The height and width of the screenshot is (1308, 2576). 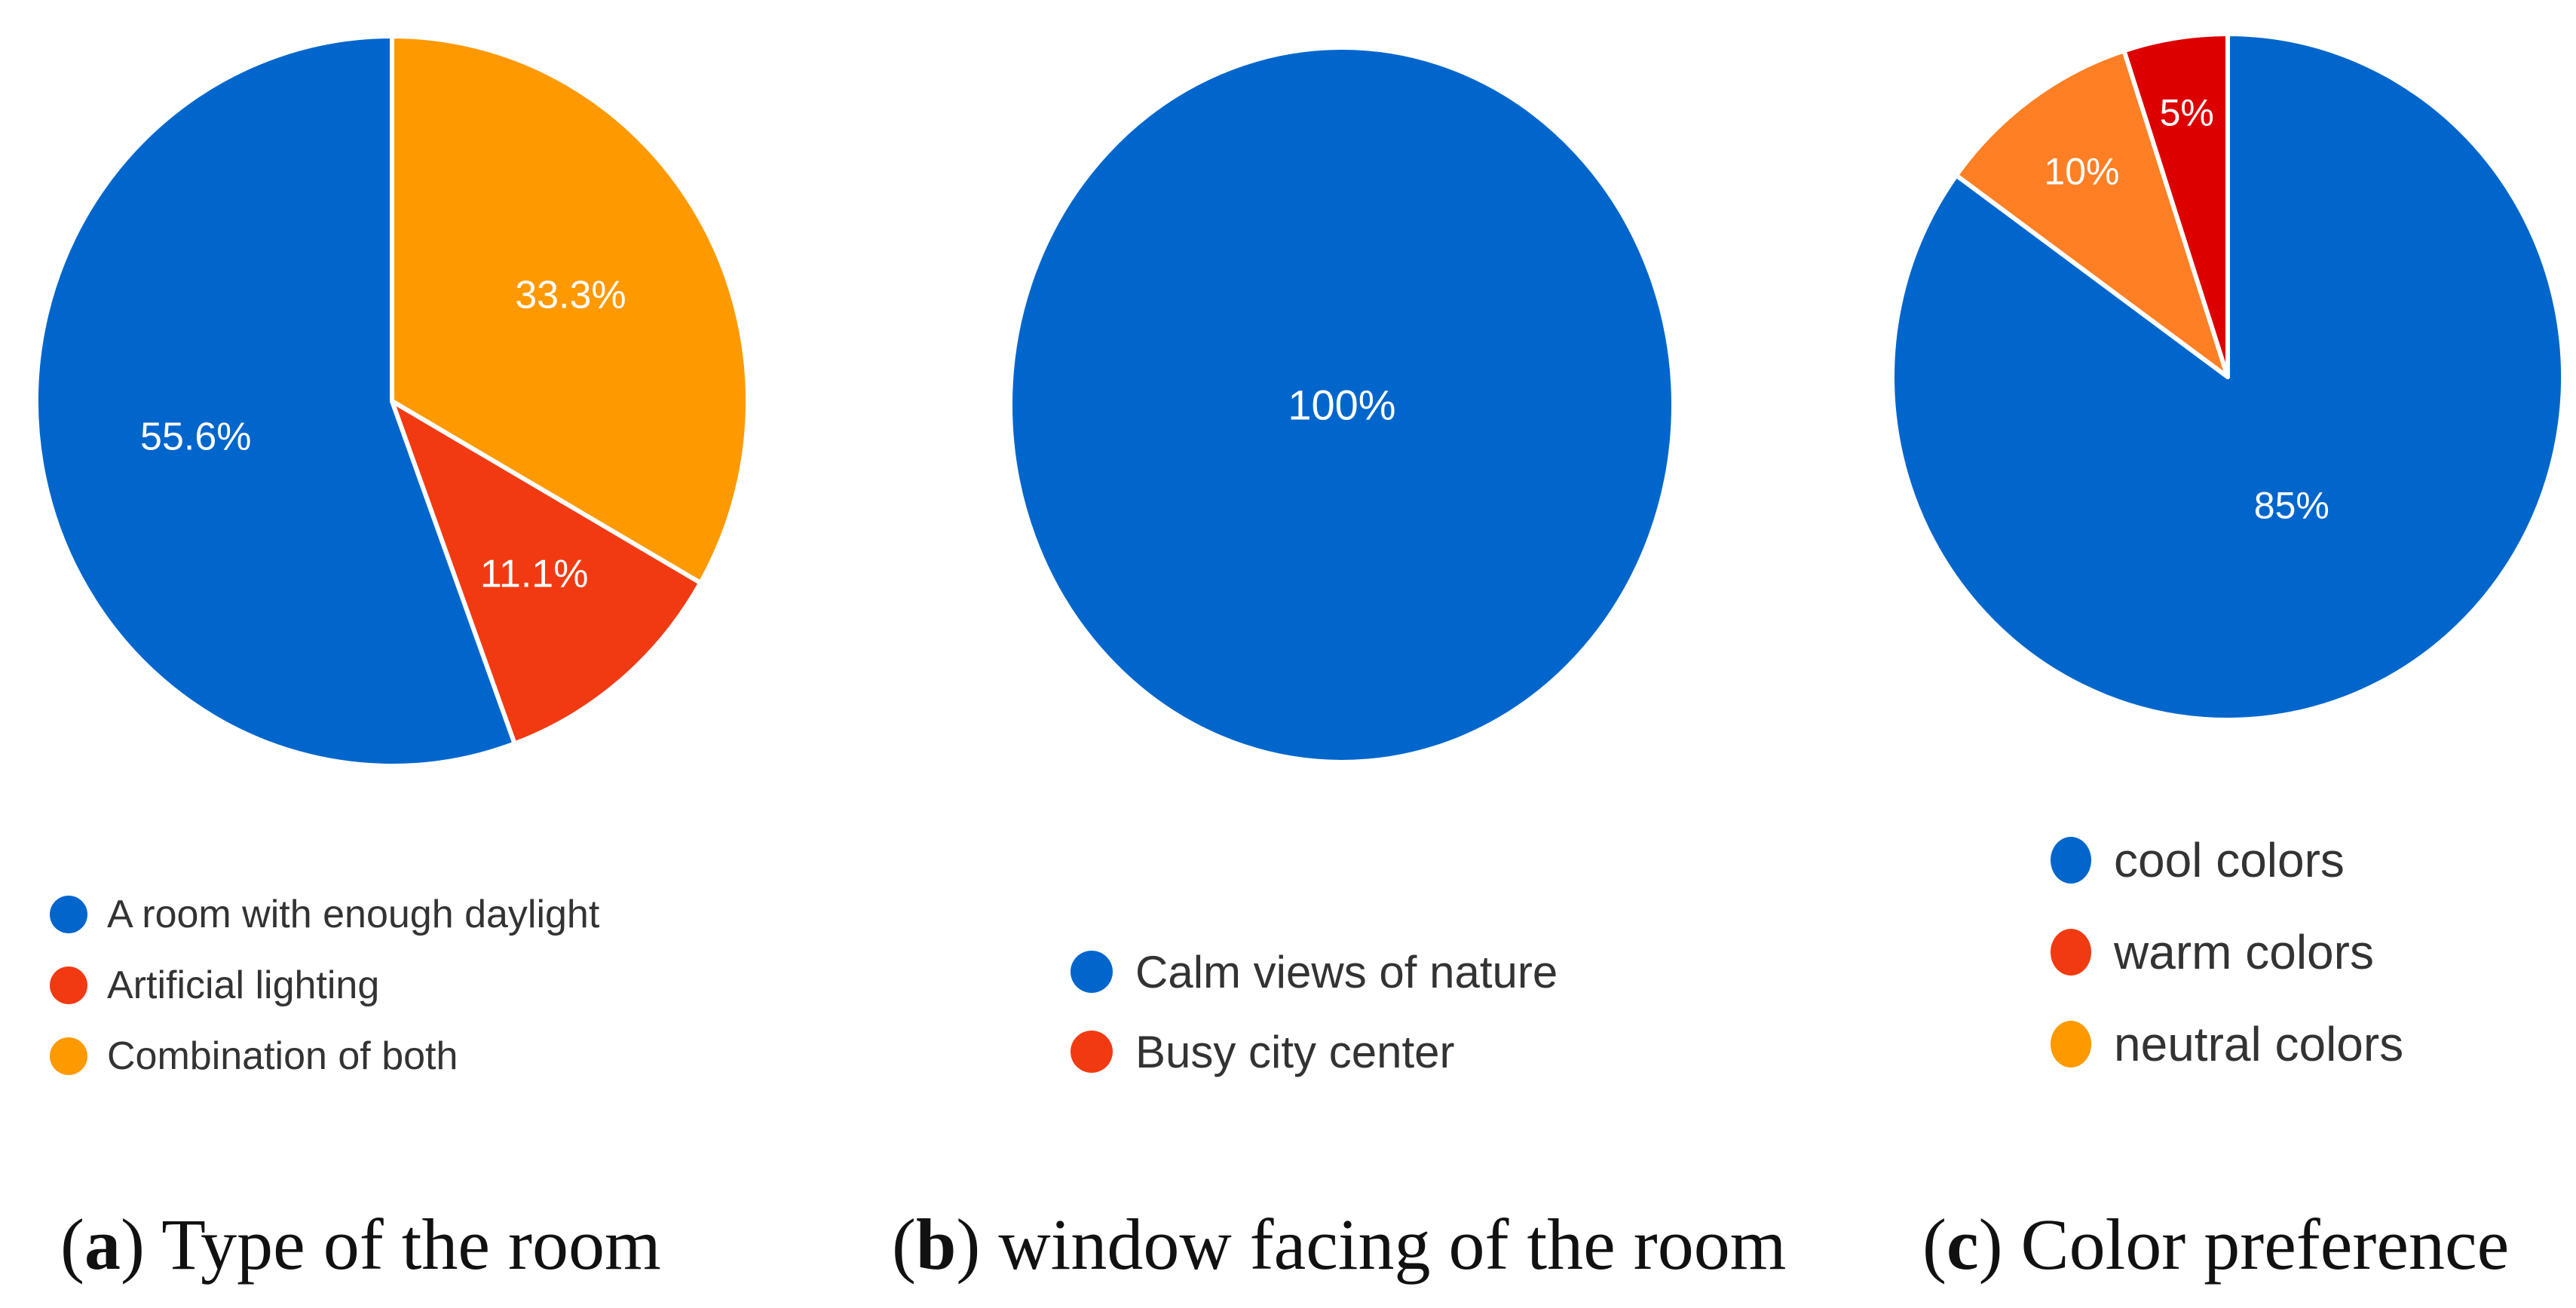 I want to click on legend-label: A room with enough daylight, so click(x=353, y=914).